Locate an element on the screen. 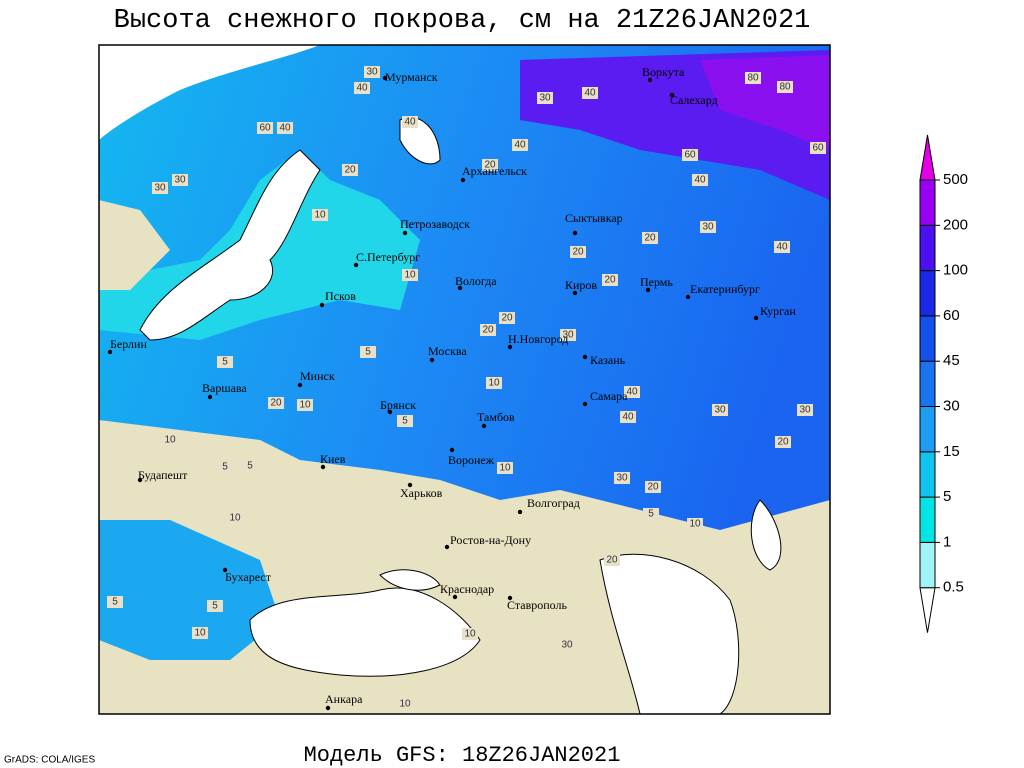 Image resolution: width=1024 pixels, height=768 pixels. aral-sea is located at coordinates (766, 535).